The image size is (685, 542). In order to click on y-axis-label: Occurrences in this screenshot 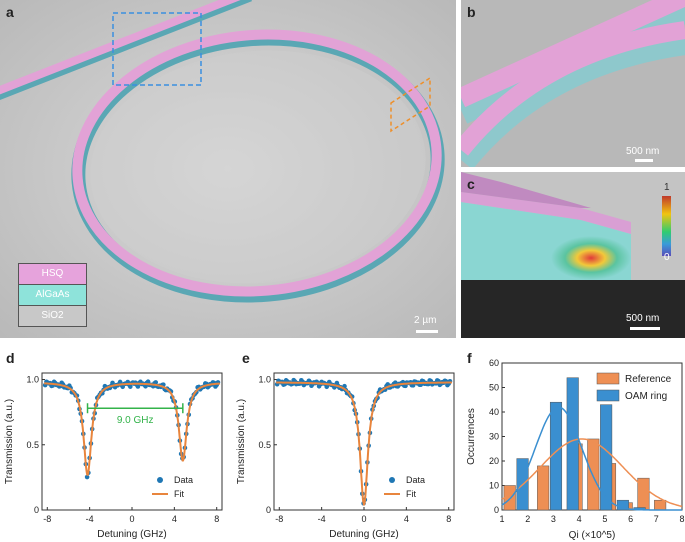, I will do `click(471, 436)`.